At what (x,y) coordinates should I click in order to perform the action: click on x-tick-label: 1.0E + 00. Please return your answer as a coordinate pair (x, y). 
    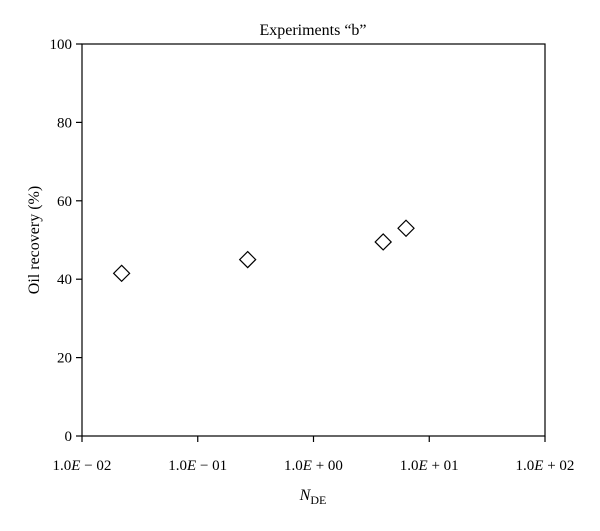
    Looking at the image, I should click on (313, 466).